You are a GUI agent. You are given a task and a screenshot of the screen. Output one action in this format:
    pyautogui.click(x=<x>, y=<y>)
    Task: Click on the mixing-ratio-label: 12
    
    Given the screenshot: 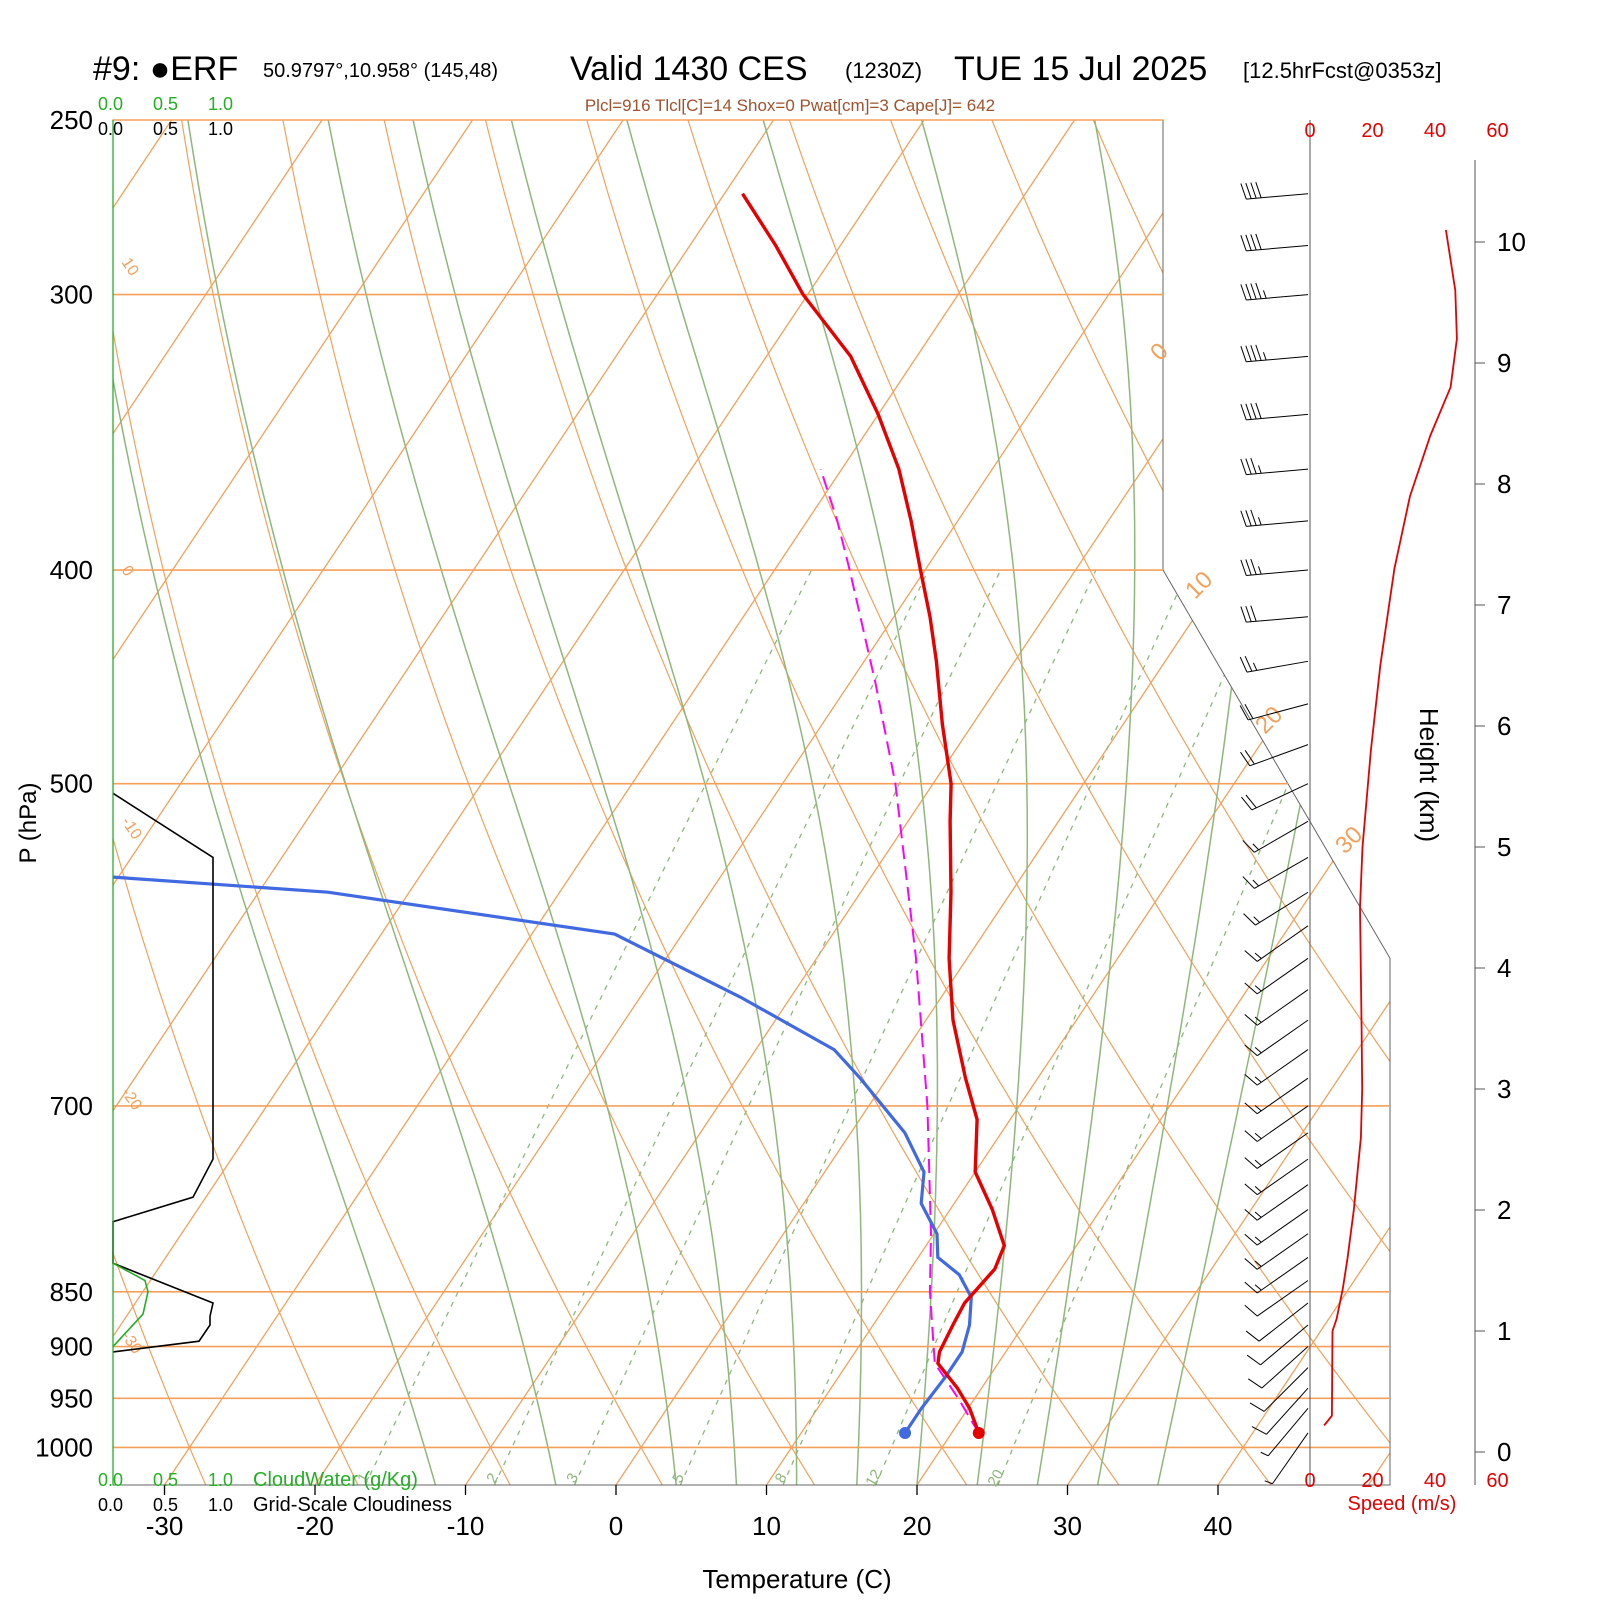 What is the action you would take?
    pyautogui.click(x=873, y=1478)
    